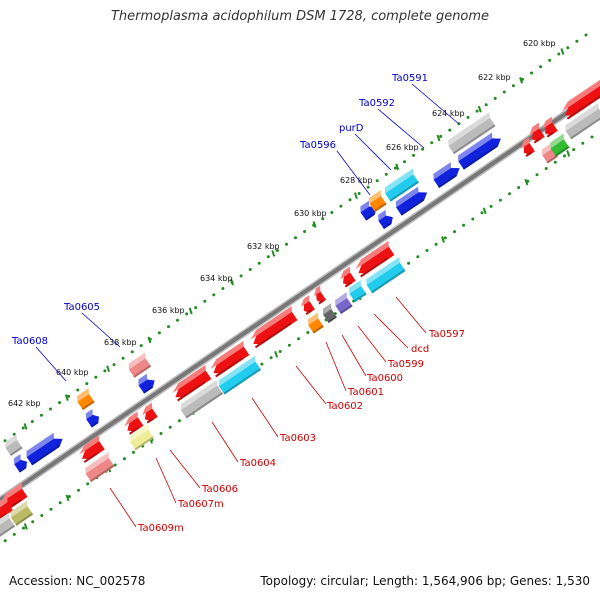 The image size is (600, 600). I want to click on gene-label: Ta0608, so click(29, 341).